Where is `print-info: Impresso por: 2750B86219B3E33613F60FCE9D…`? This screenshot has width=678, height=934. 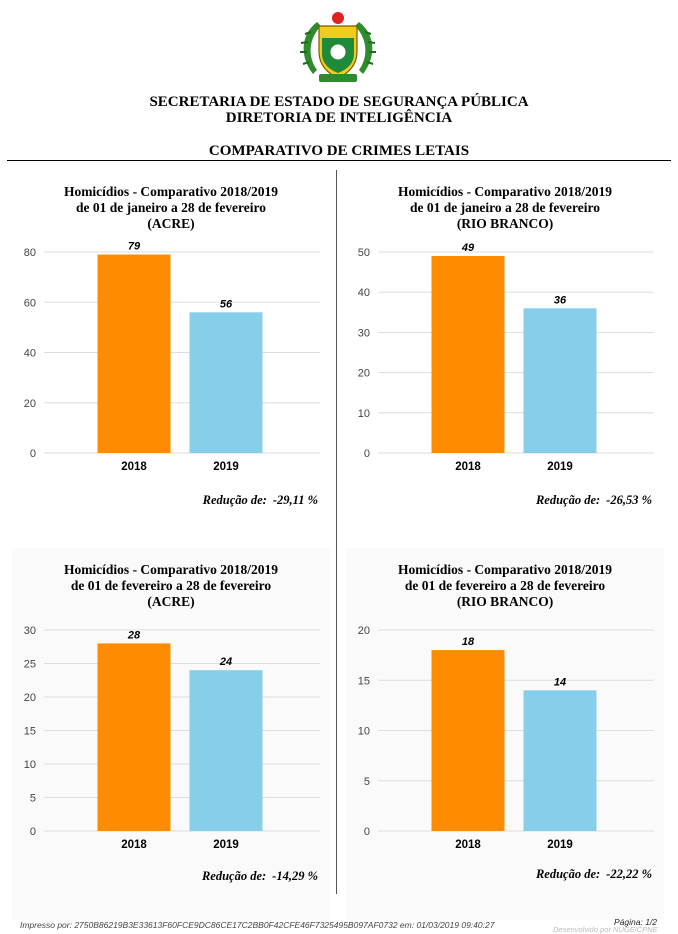 print-info: Impresso por: 2750B86219B3E33613F60FCE9D… is located at coordinates (257, 925).